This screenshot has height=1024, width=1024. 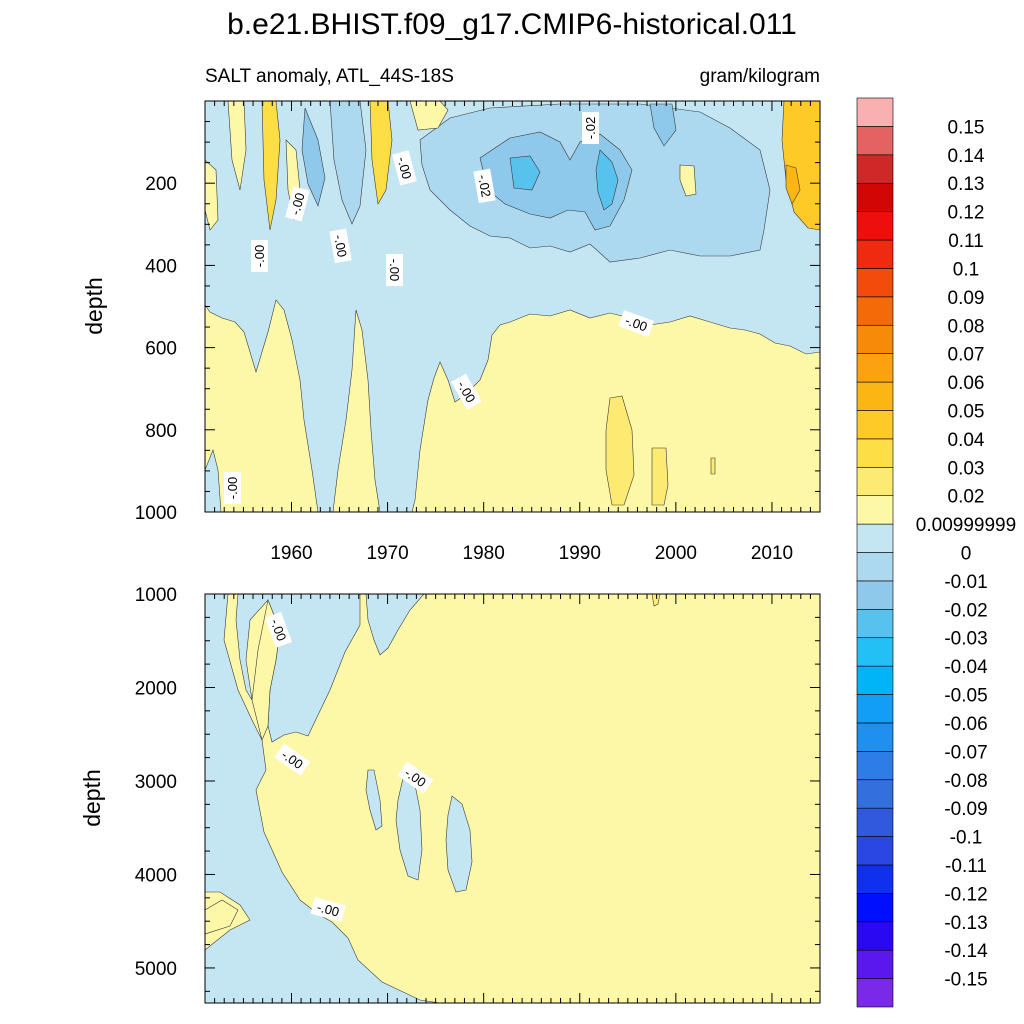 What do you see at coordinates (760, 76) in the screenshot?
I see `chart-subtitle-right: gram/kilogram` at bounding box center [760, 76].